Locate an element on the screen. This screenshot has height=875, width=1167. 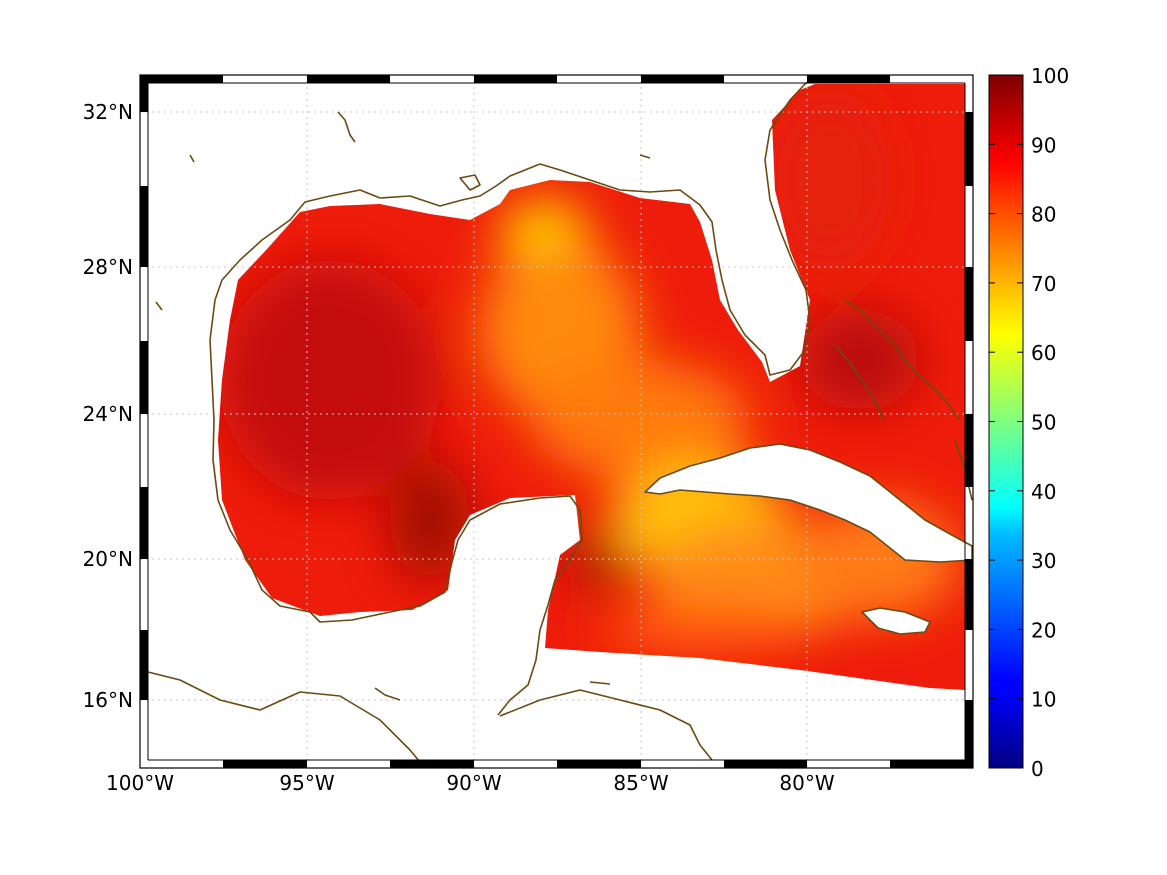
colorbar-tick-label: 10 is located at coordinates (1043, 700).